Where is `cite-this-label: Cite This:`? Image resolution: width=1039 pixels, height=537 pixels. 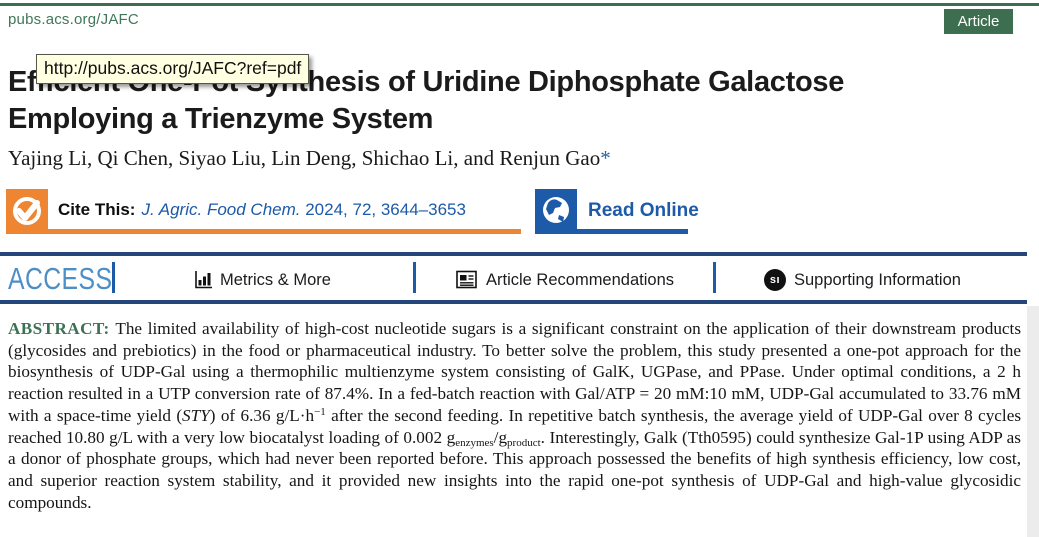 cite-this-label: Cite This: is located at coordinates (97, 209).